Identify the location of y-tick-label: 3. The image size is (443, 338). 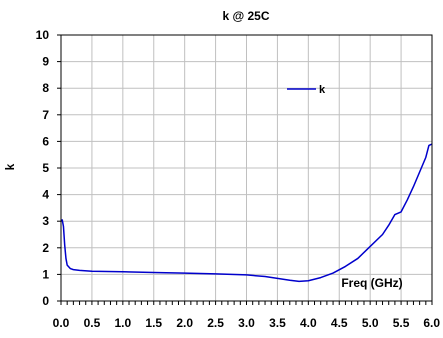
(45, 221).